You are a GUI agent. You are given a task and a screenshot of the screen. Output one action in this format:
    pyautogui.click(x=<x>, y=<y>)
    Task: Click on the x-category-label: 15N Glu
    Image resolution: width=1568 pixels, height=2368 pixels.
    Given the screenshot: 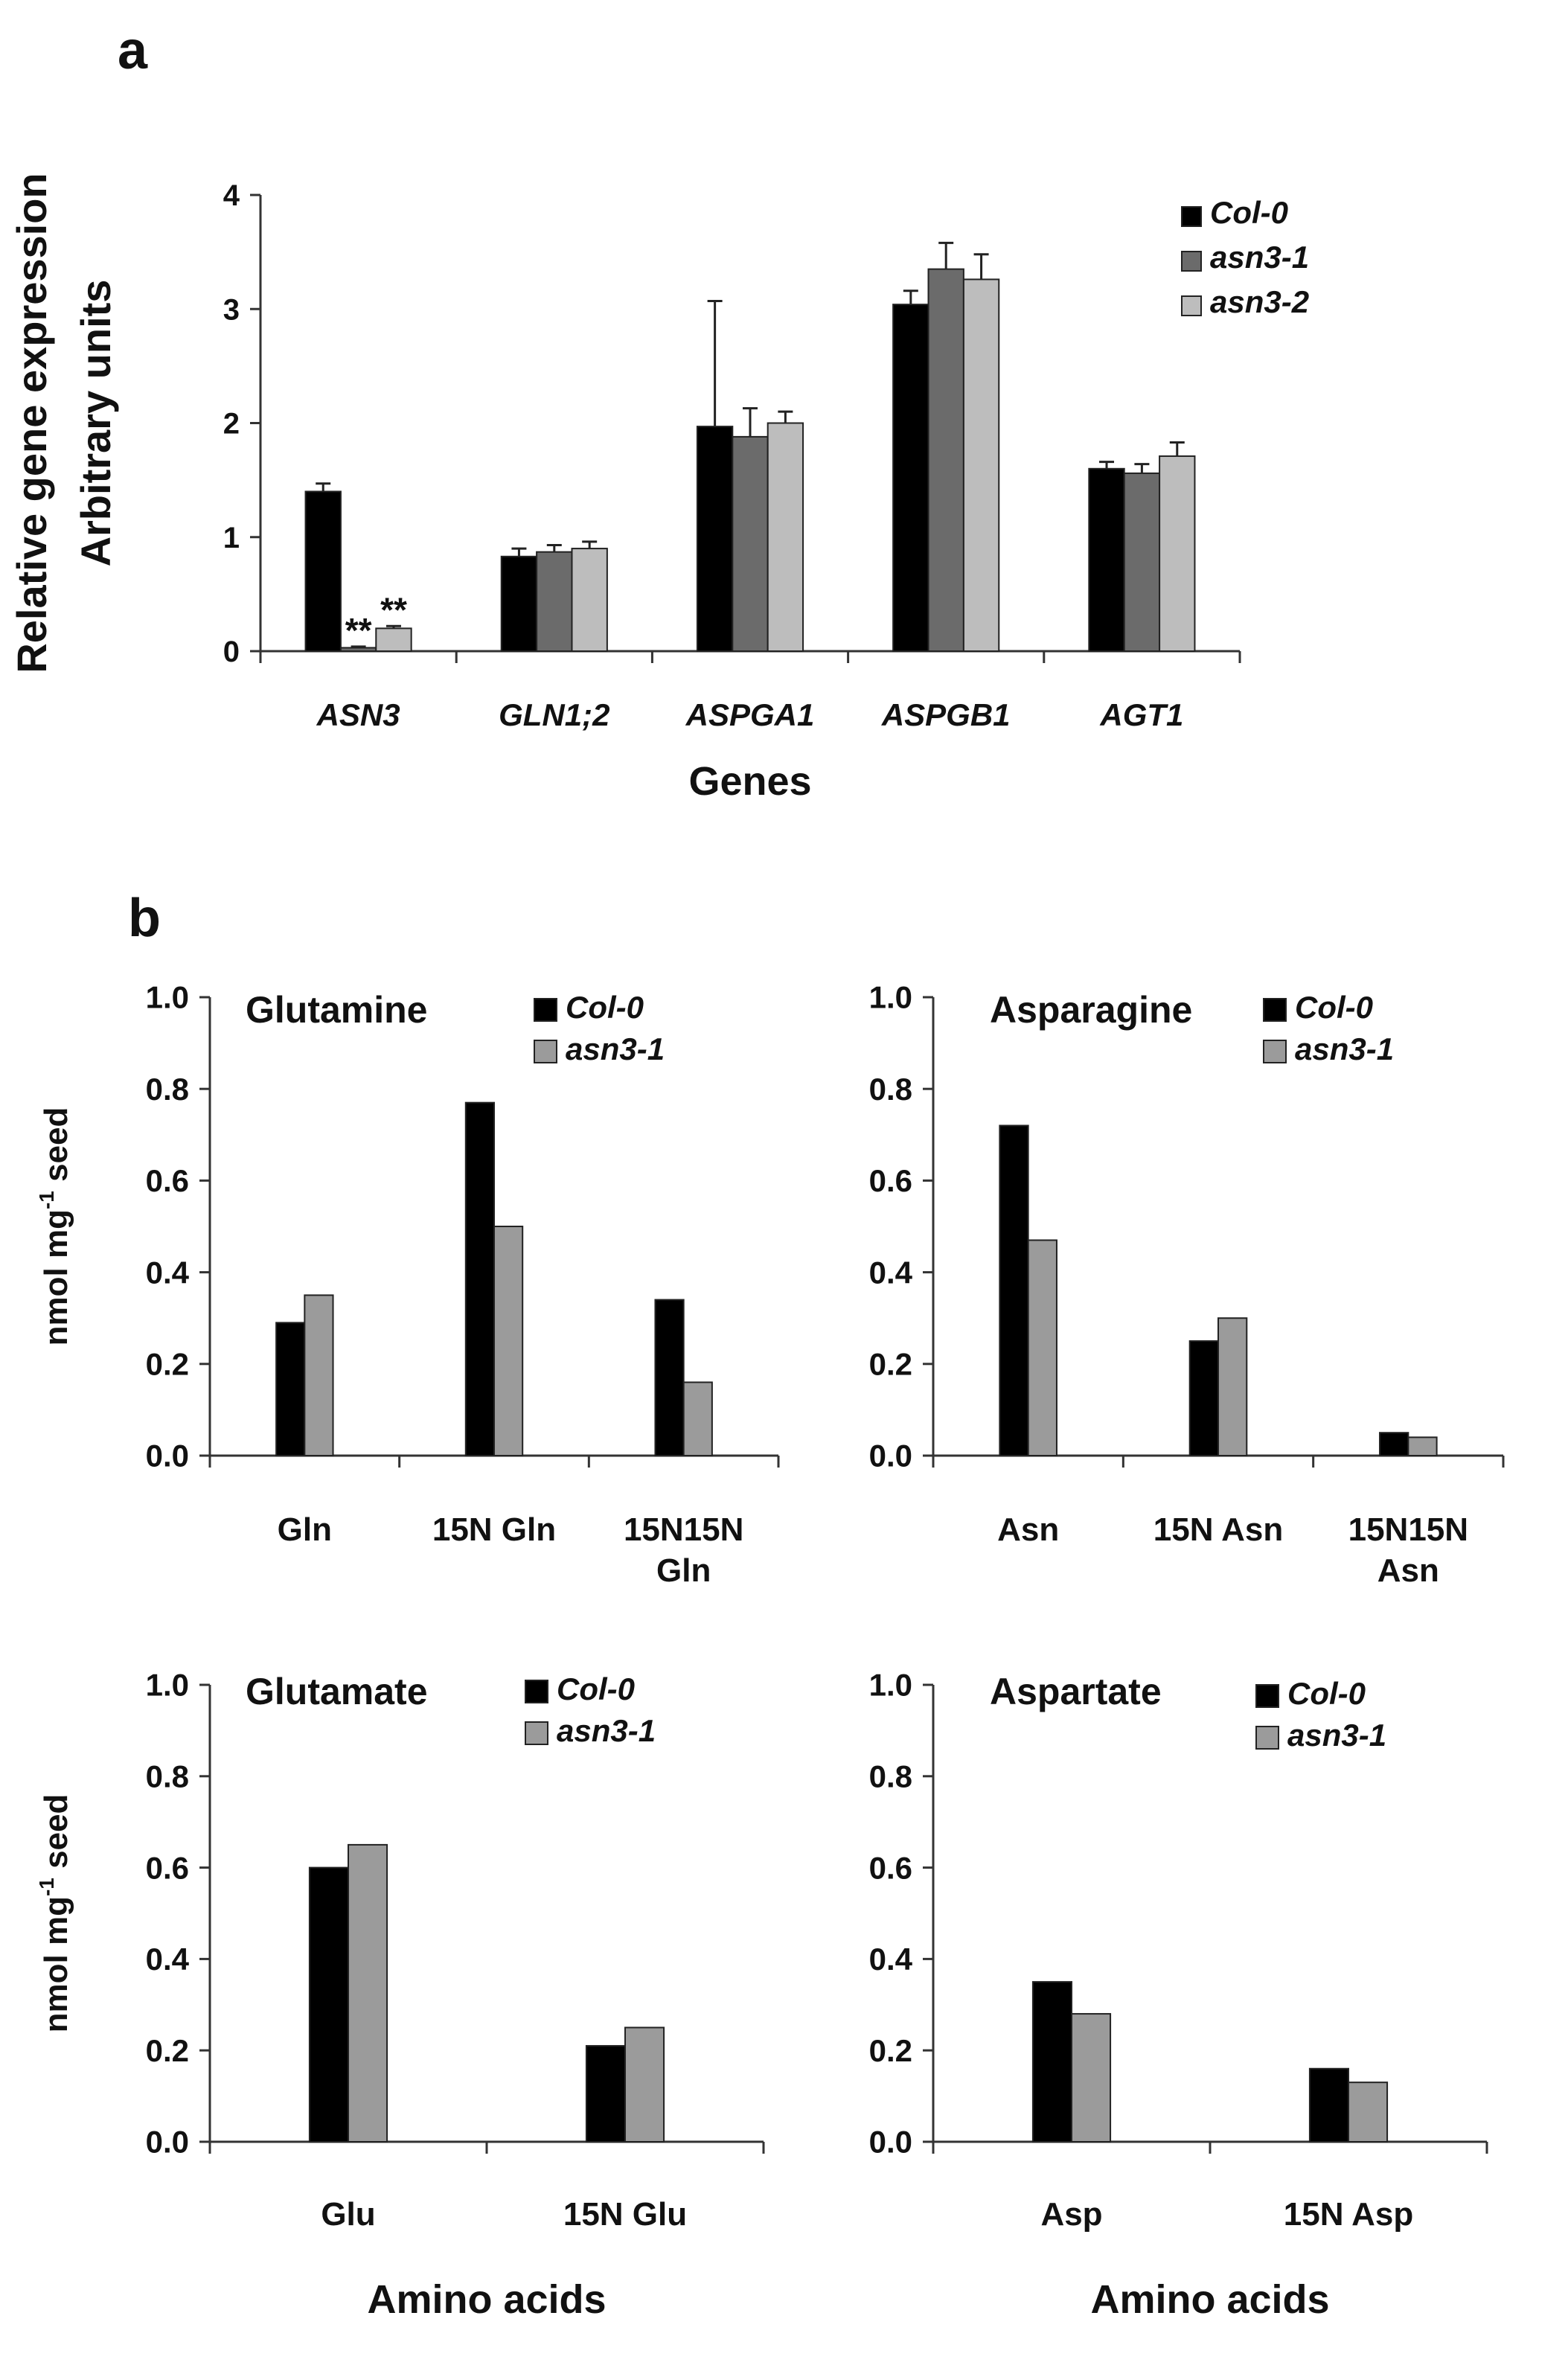 What is the action you would take?
    pyautogui.click(x=625, y=2214)
    